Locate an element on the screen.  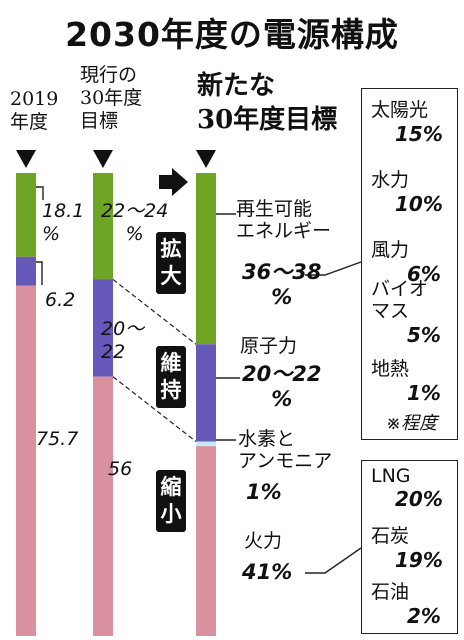
breakdown-name: 石油 is located at coordinates (390, 592).